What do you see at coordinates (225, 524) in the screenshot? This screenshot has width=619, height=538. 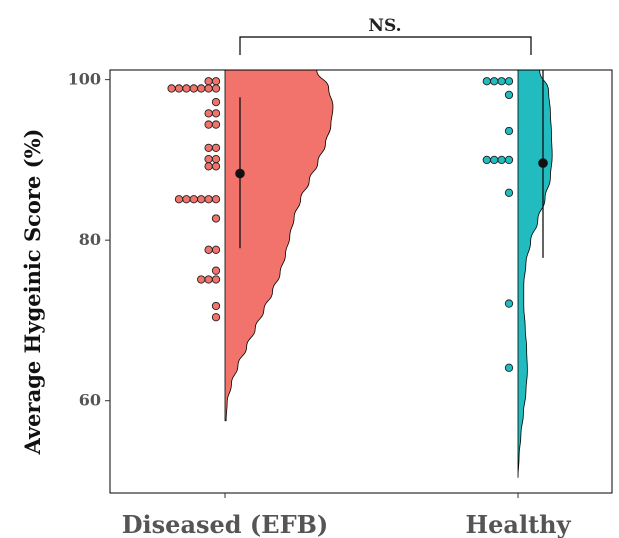 I see `x-tick-label: Diseased (EFB)` at bounding box center [225, 524].